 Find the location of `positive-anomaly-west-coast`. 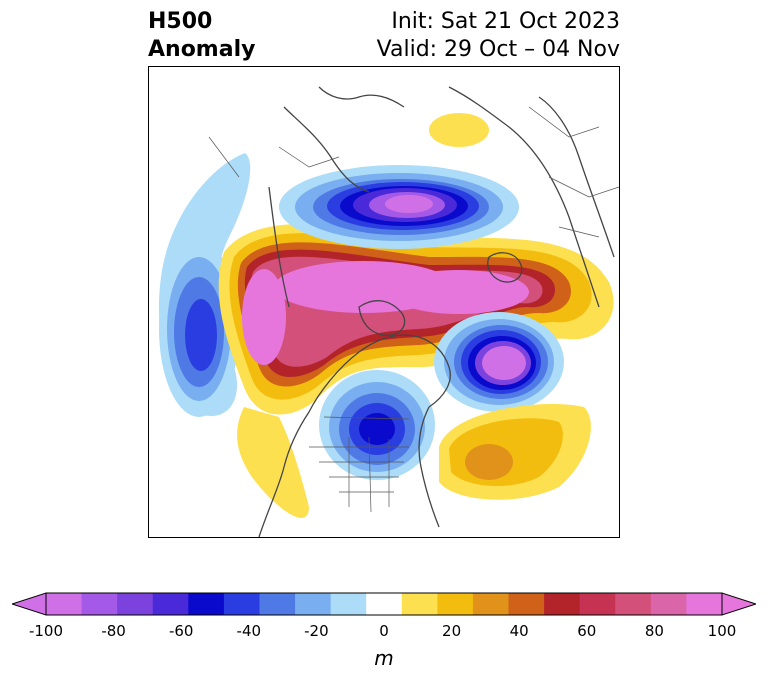

positive-anomaly-west-coast is located at coordinates (273, 462).